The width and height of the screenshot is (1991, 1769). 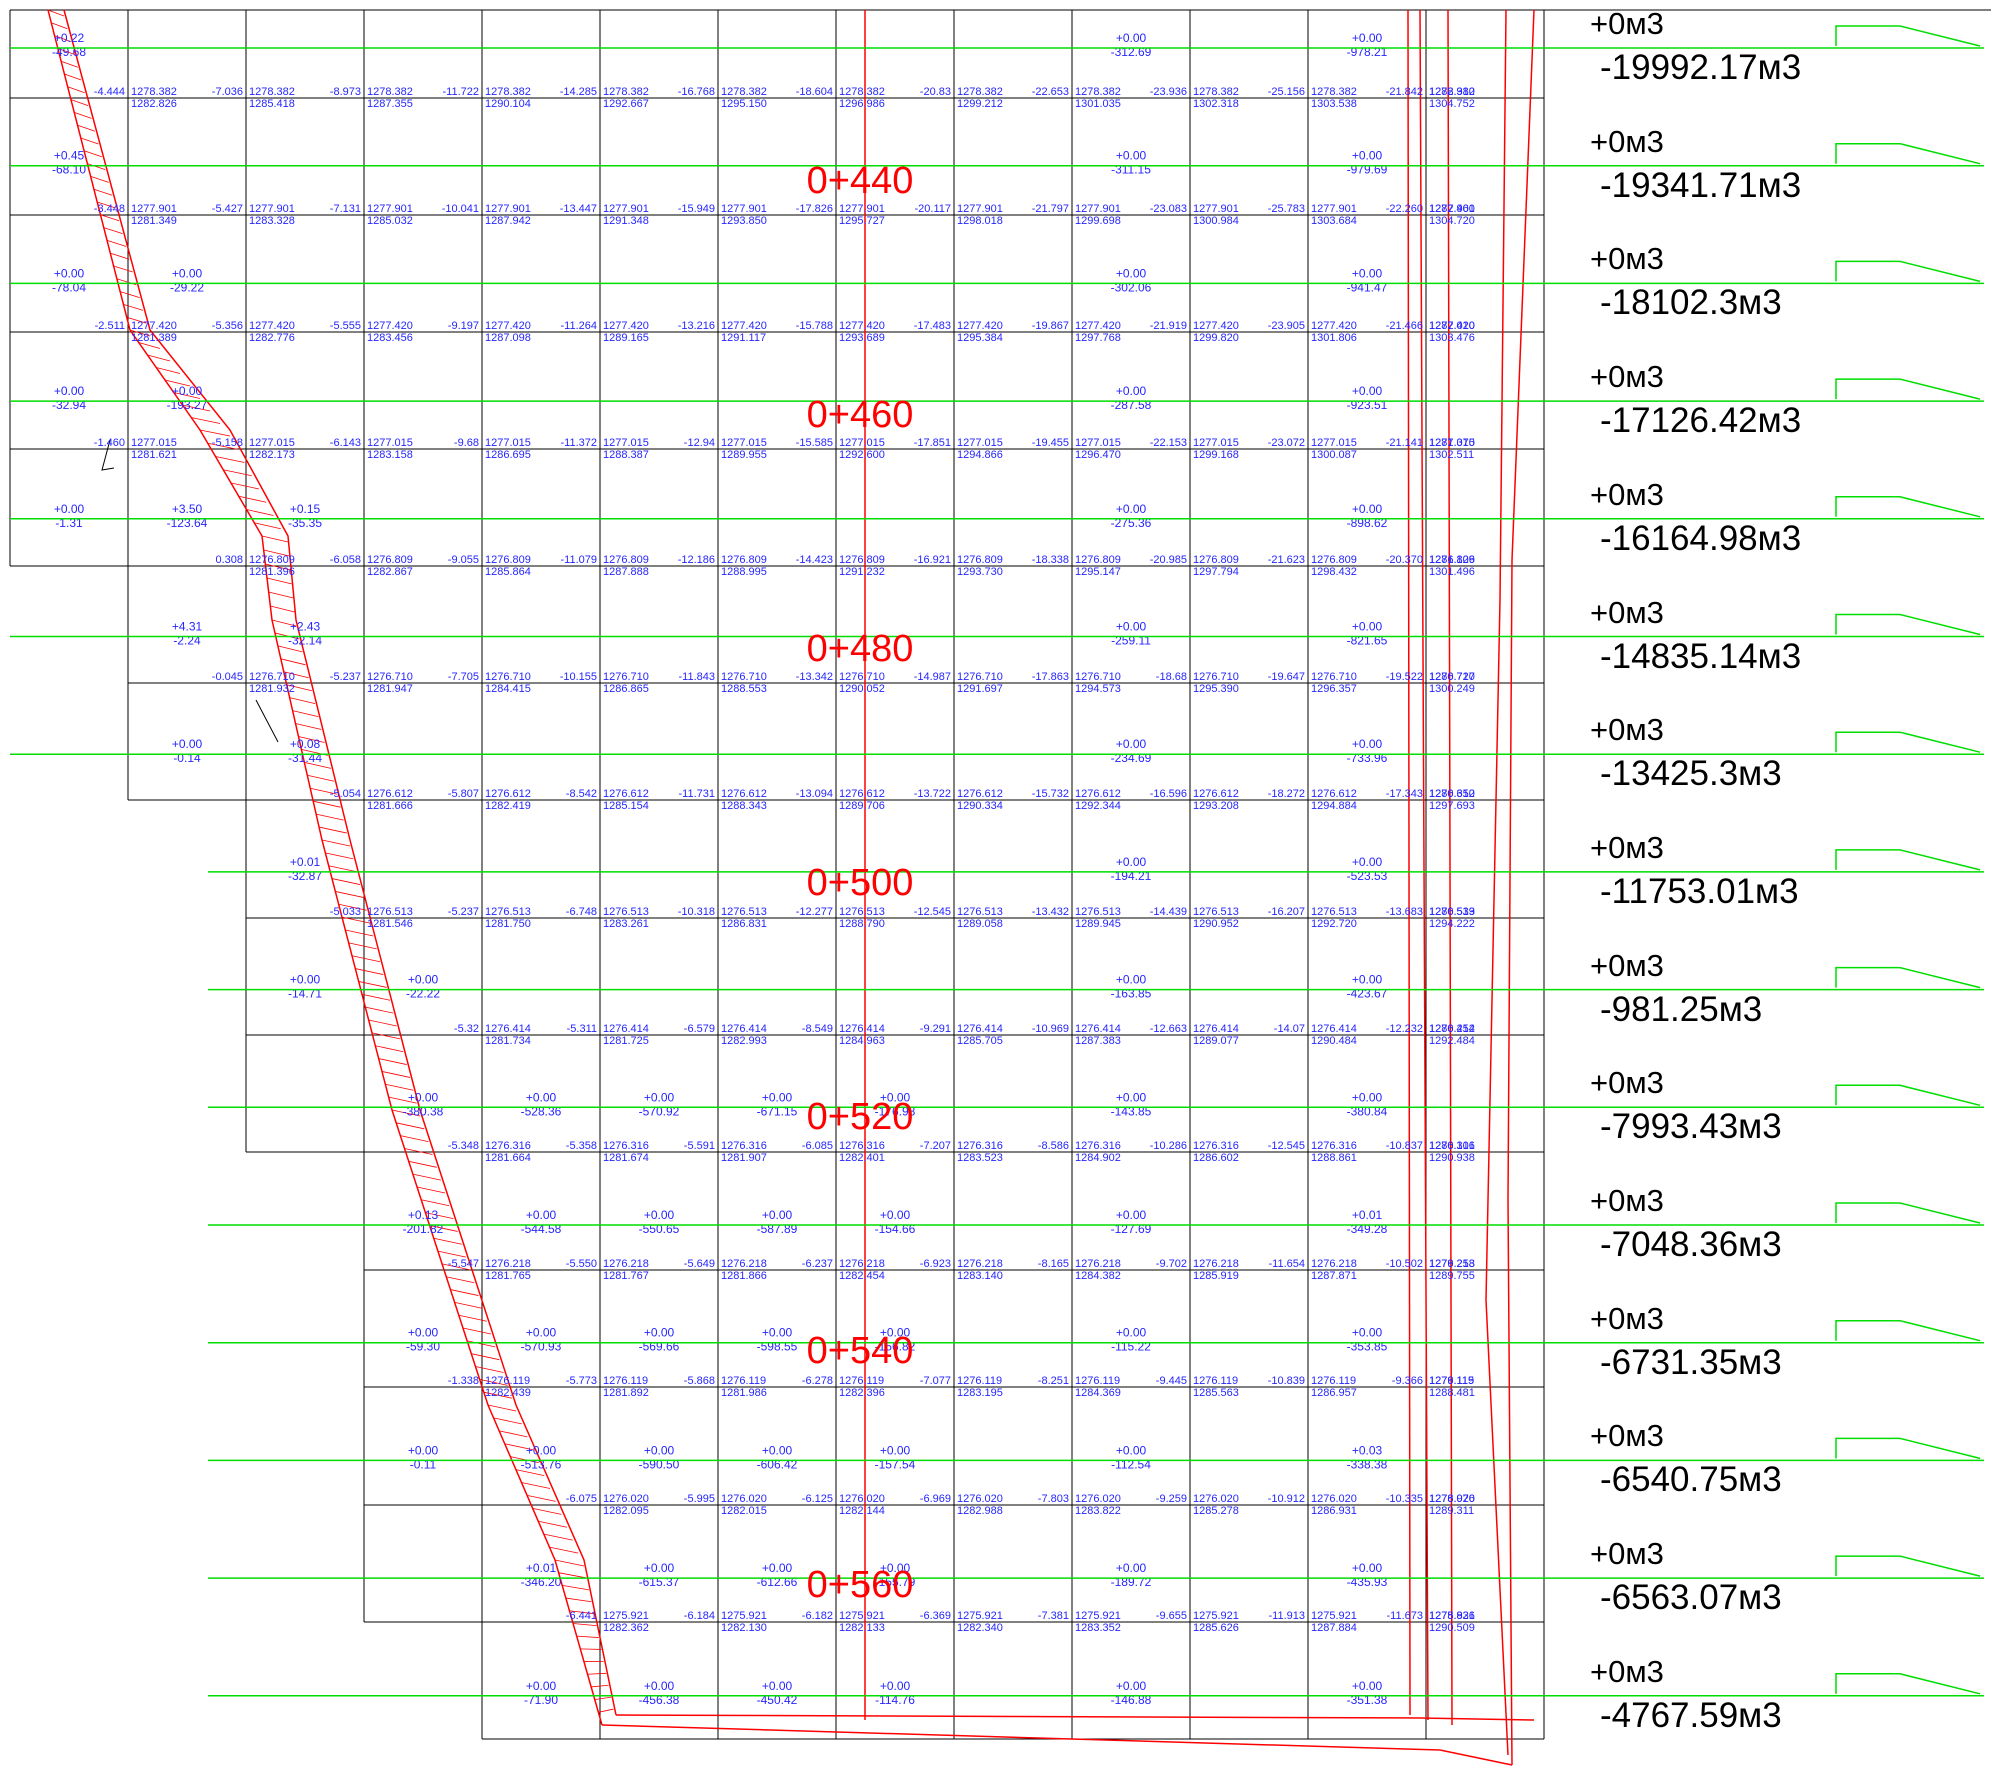 I want to click on node-work-mark: -20.985, so click(x=1168, y=560).